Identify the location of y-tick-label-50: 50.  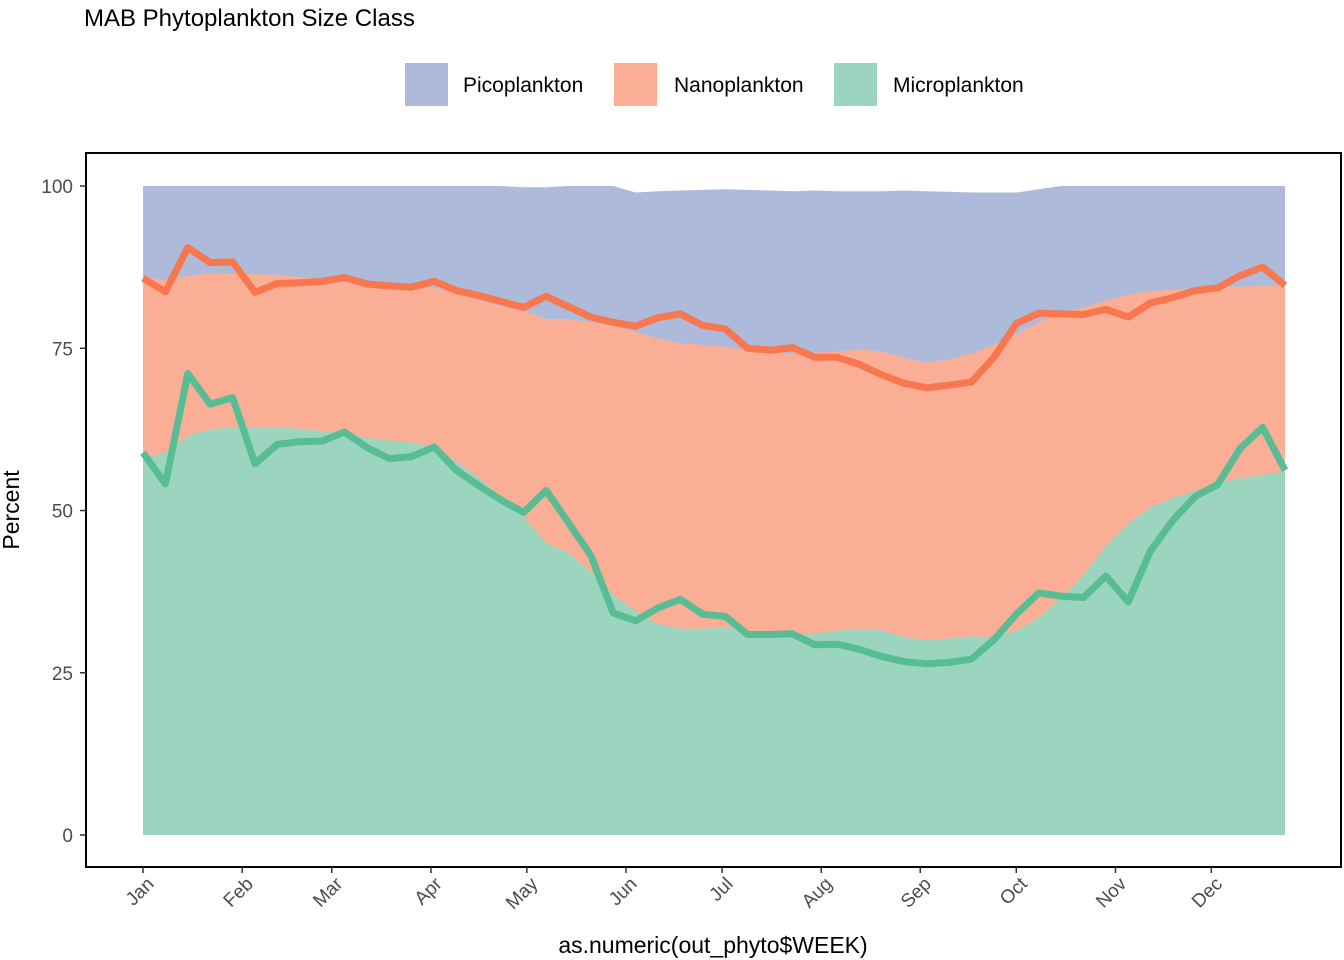
(62, 512).